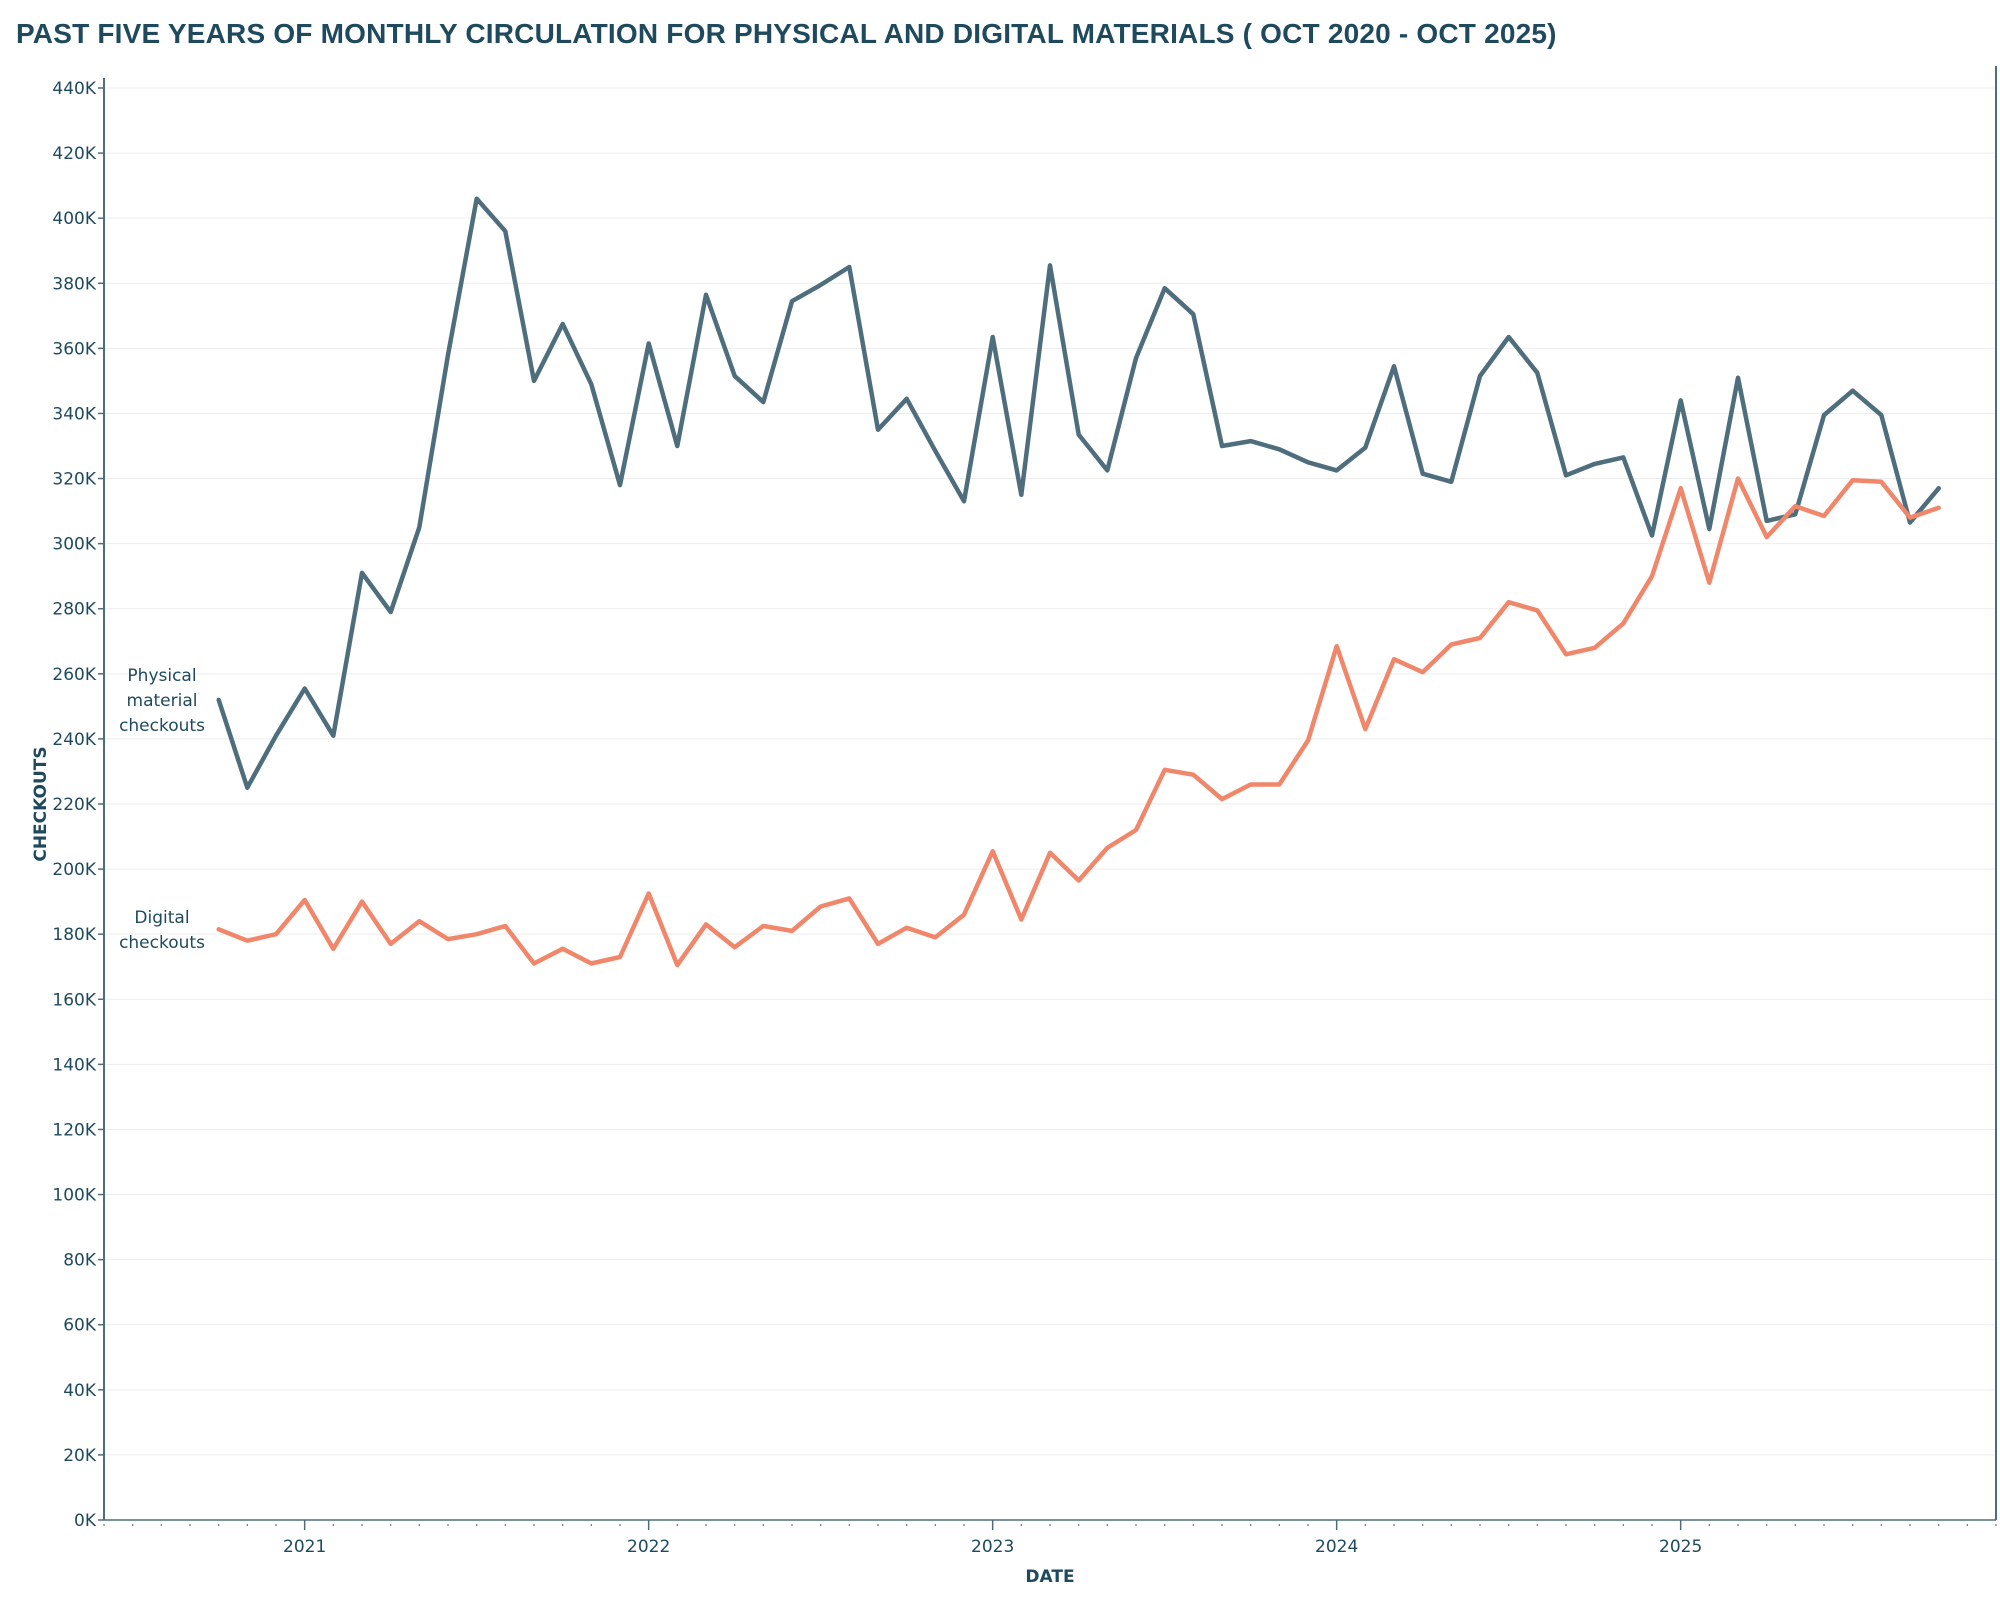  What do you see at coordinates (80, 1326) in the screenshot?
I see `y-tick-label: 60K` at bounding box center [80, 1326].